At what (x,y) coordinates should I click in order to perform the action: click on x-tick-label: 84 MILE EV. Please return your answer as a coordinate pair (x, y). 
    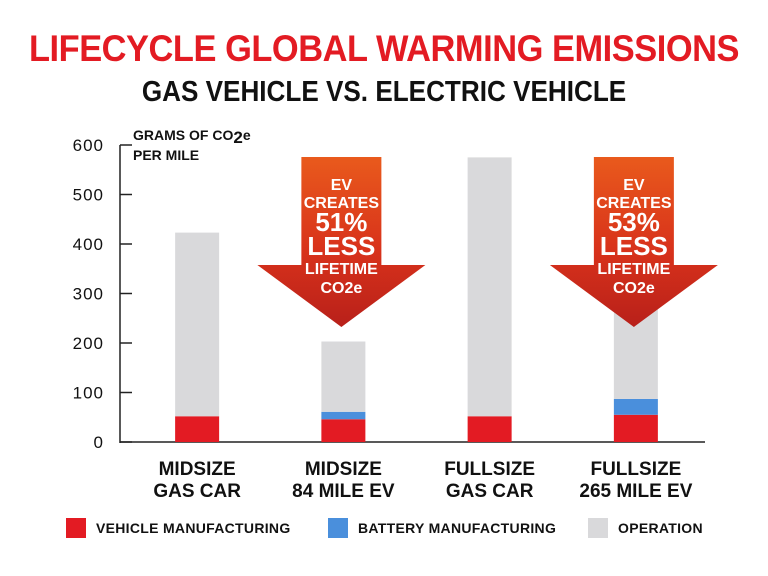
    Looking at the image, I should click on (343, 491).